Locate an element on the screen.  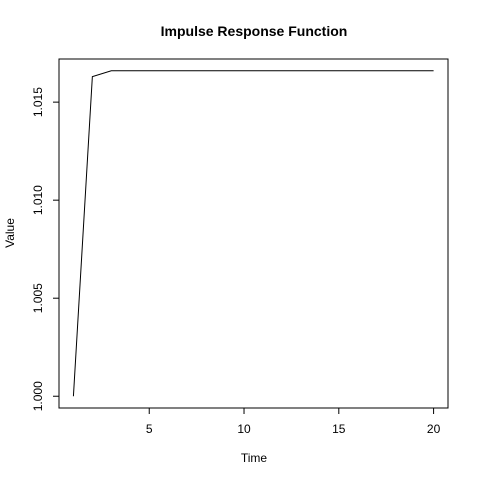
y-tick-label: 1.000 is located at coordinates (38, 396).